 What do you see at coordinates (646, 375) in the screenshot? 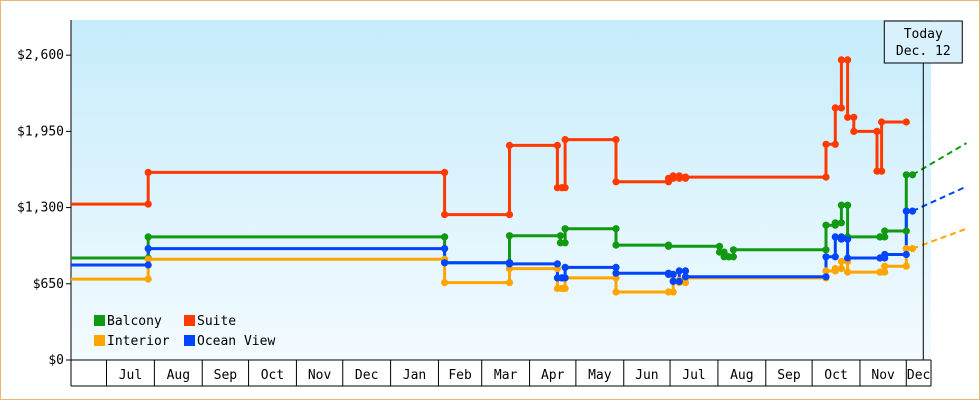
I see `x-tick-label: Jun` at bounding box center [646, 375].